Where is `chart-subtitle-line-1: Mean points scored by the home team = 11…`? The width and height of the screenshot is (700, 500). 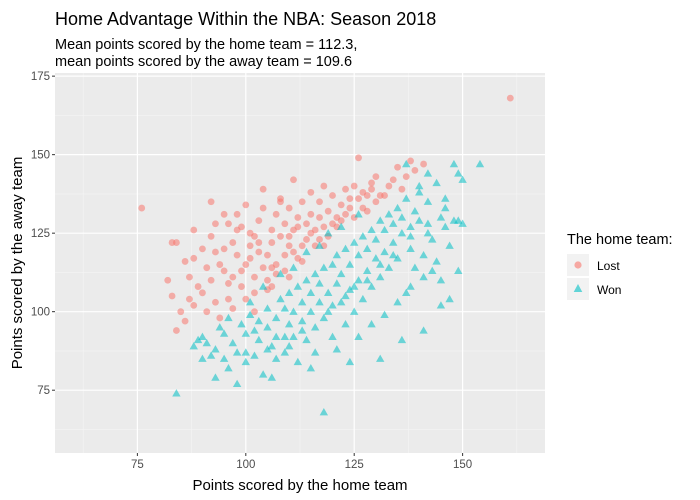 chart-subtitle-line-1: Mean points scored by the home team = 11… is located at coordinates (206, 45).